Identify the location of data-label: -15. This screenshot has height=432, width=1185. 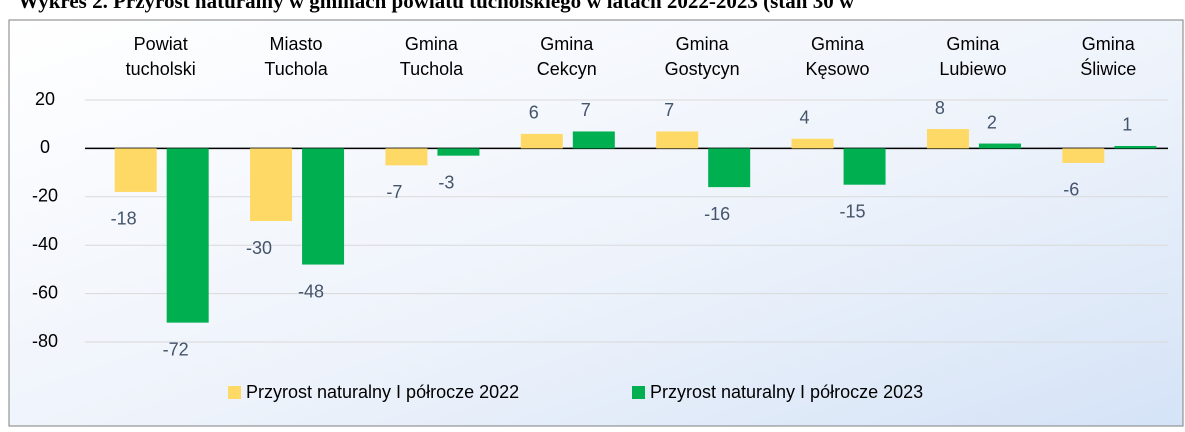
(853, 211).